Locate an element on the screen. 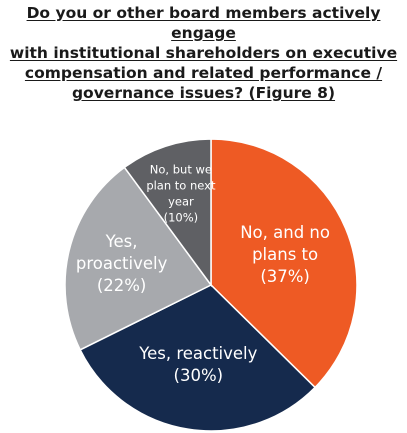  pie-slice-label-line: plans to is located at coordinates (285, 254).